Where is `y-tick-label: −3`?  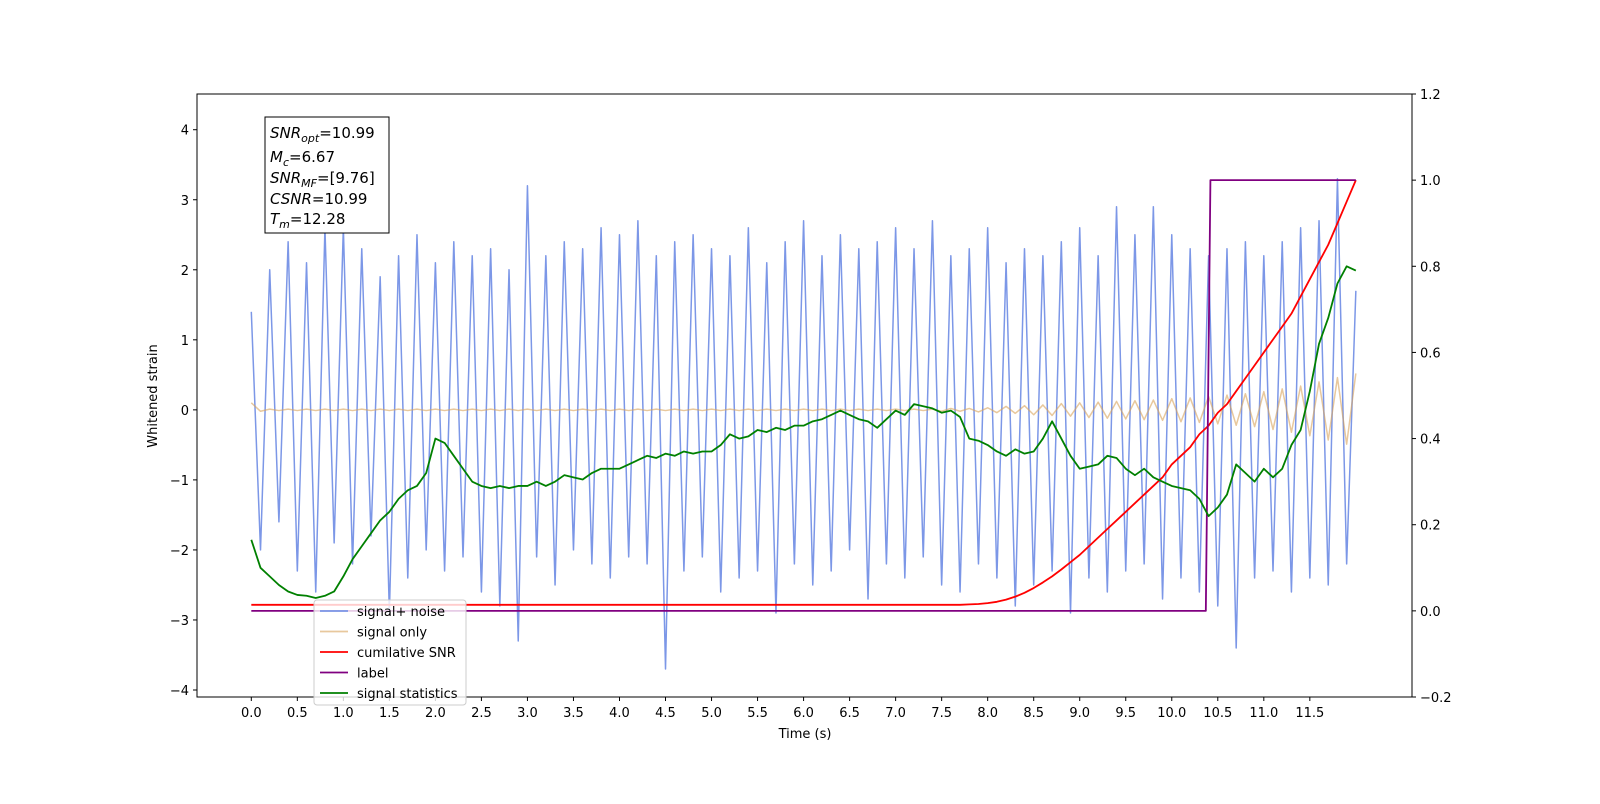
y-tick-label: −3 is located at coordinates (179, 621).